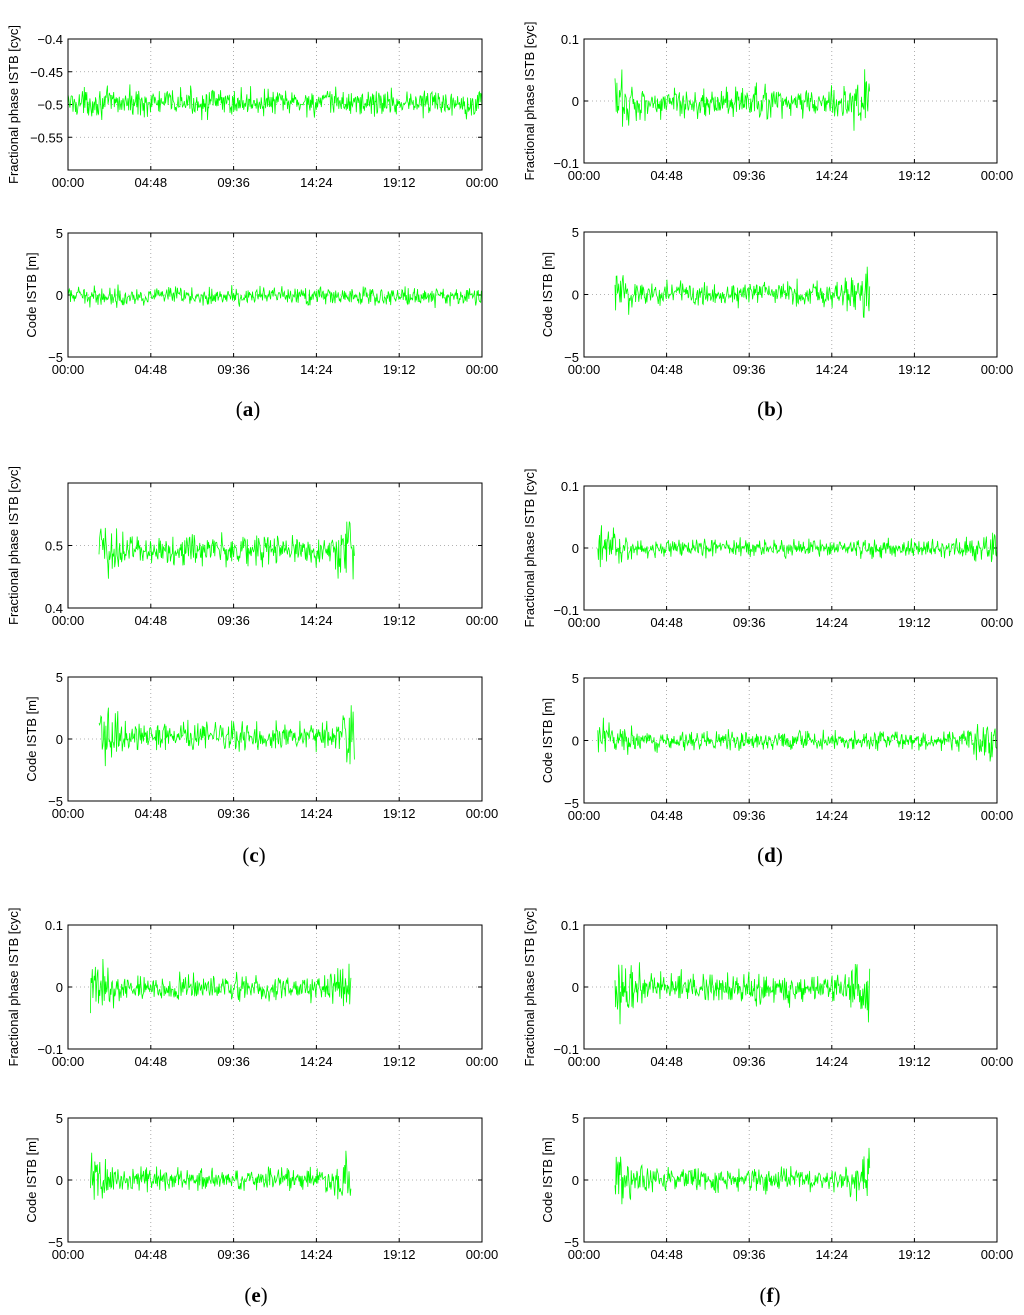 Image resolution: width=1024 pixels, height=1315 pixels. What do you see at coordinates (221, 986) in the screenshot?
I see `series-line-e-phase` at bounding box center [221, 986].